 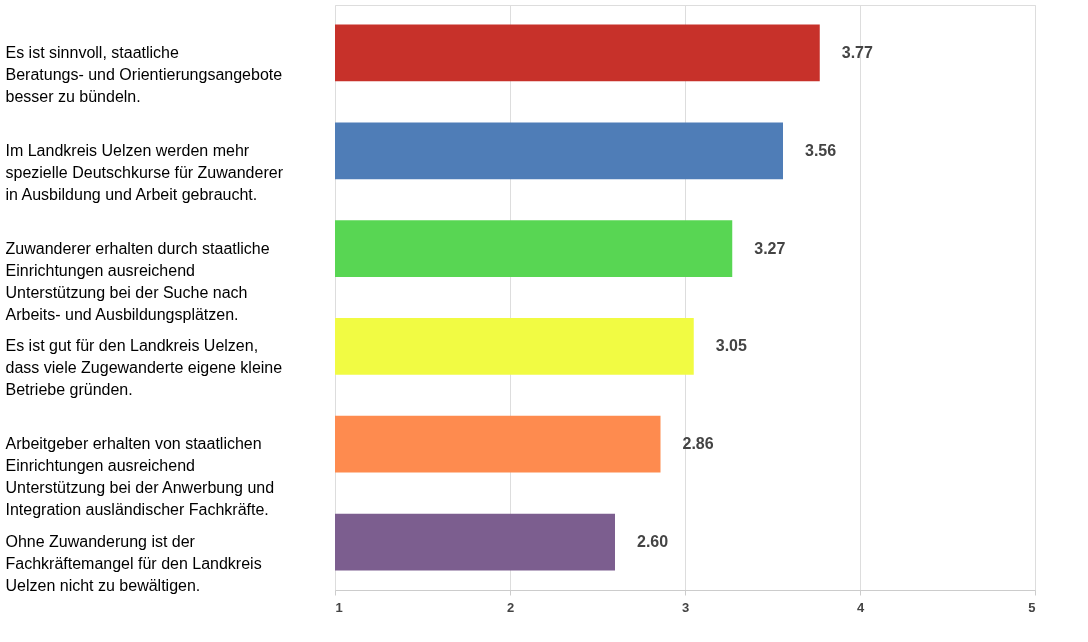 What do you see at coordinates (510, 607) in the screenshot?
I see `x-tick-label: 2` at bounding box center [510, 607].